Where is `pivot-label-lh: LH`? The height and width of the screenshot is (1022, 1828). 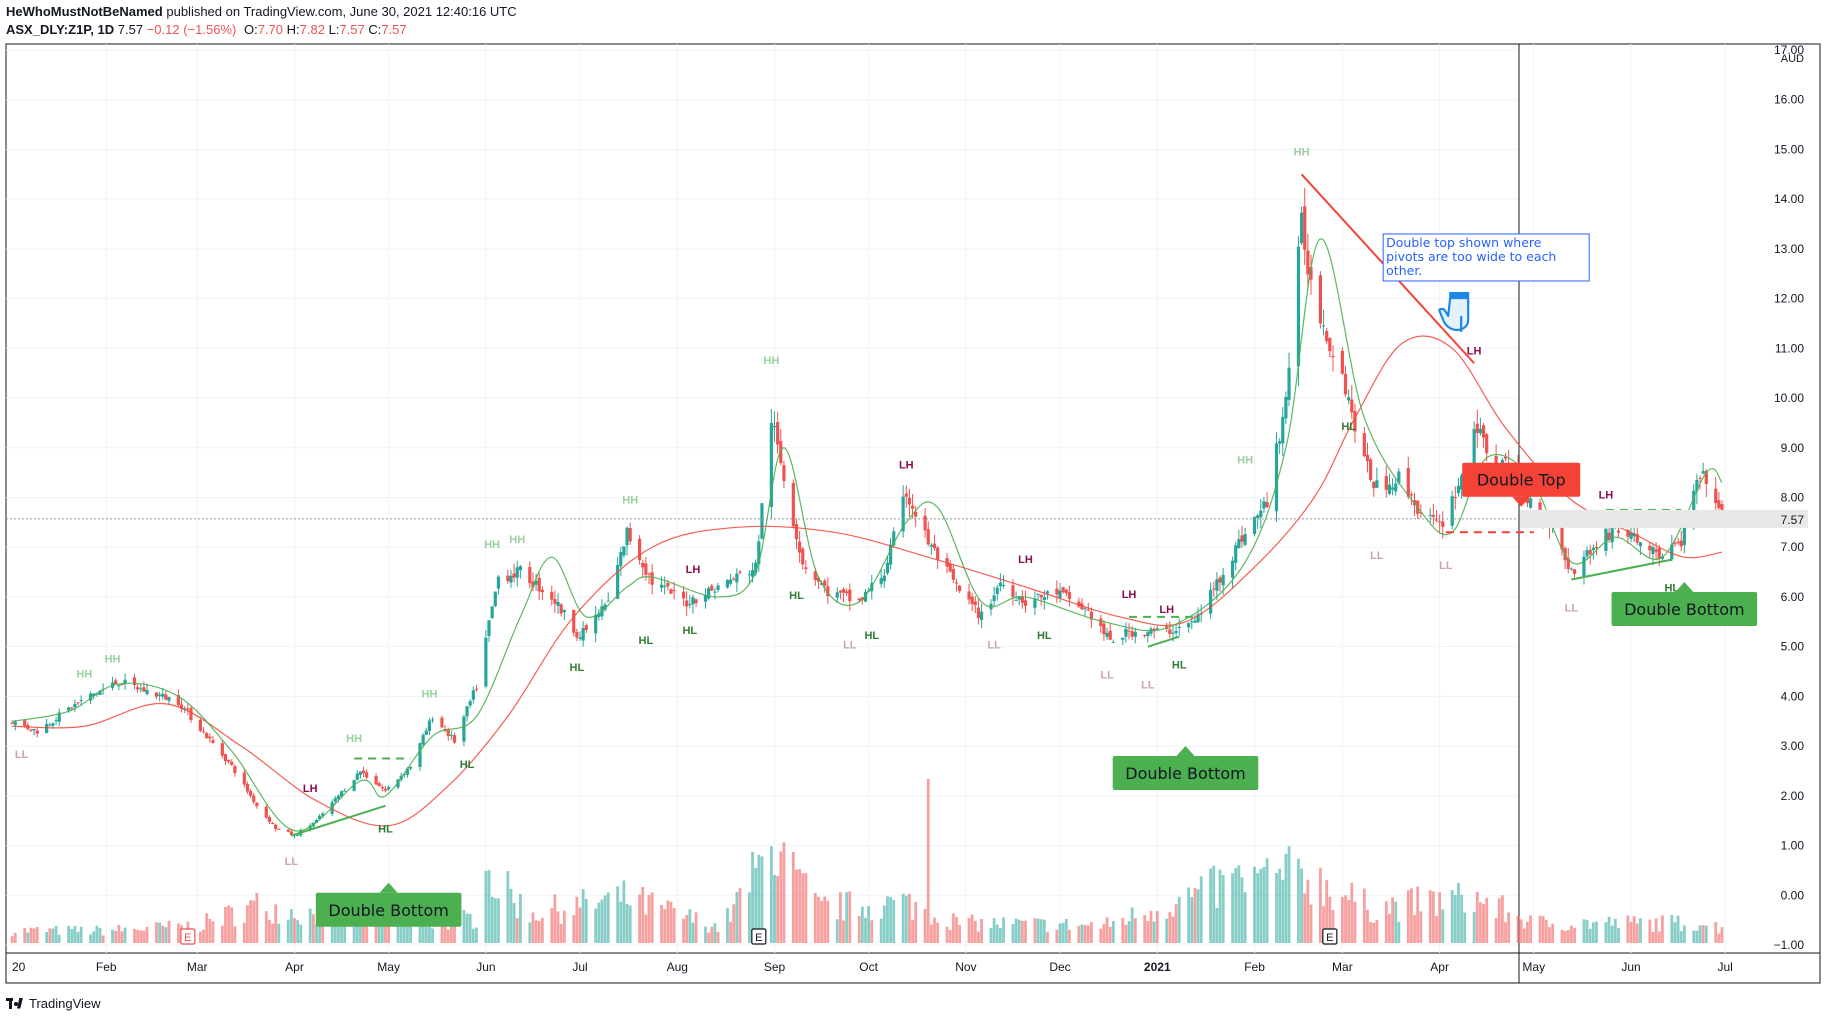 pivot-label-lh: LH is located at coordinates (1166, 610).